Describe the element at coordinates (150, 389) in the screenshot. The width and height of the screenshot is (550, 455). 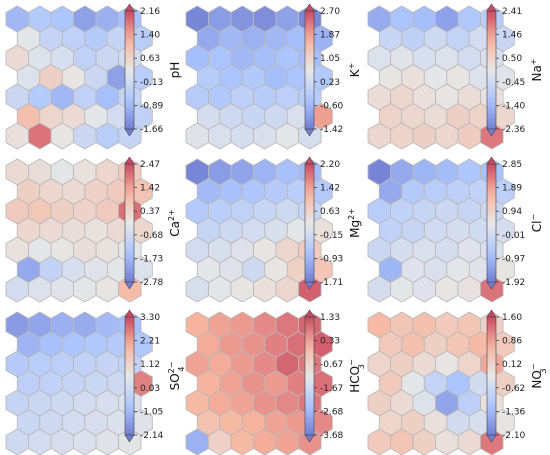
I see `colorbar-tick-label: 0.03` at that location.